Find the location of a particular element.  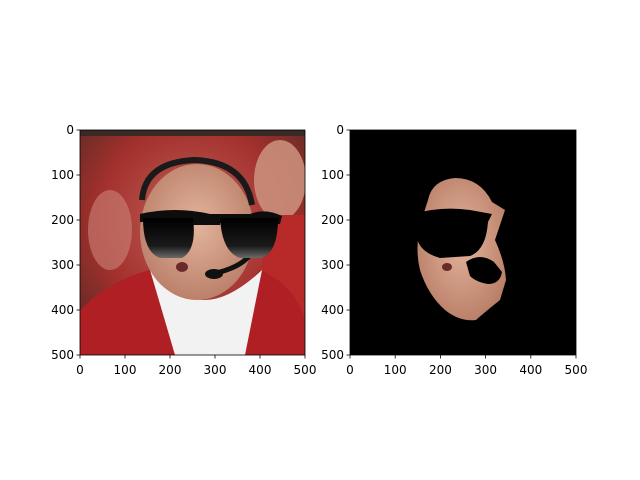

right-xaxis: 0 100 200 300 400 500 is located at coordinates (466, 366).